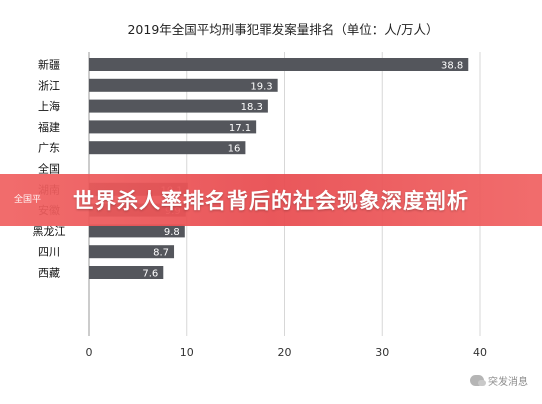  I want to click on banner-partial-label: 全国平, so click(28, 200).